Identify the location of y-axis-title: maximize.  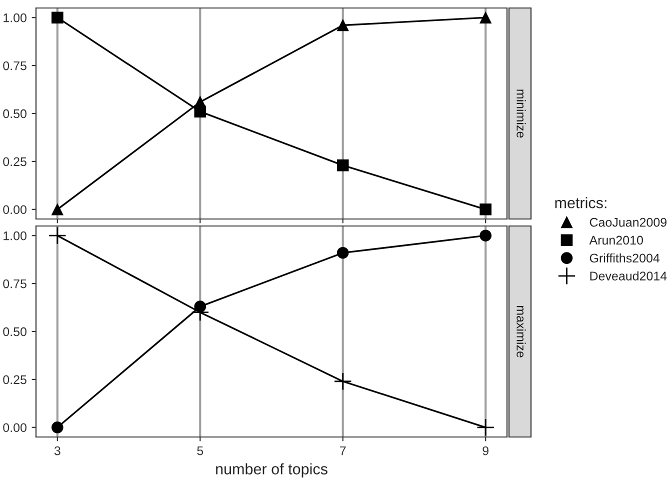
(521, 332).